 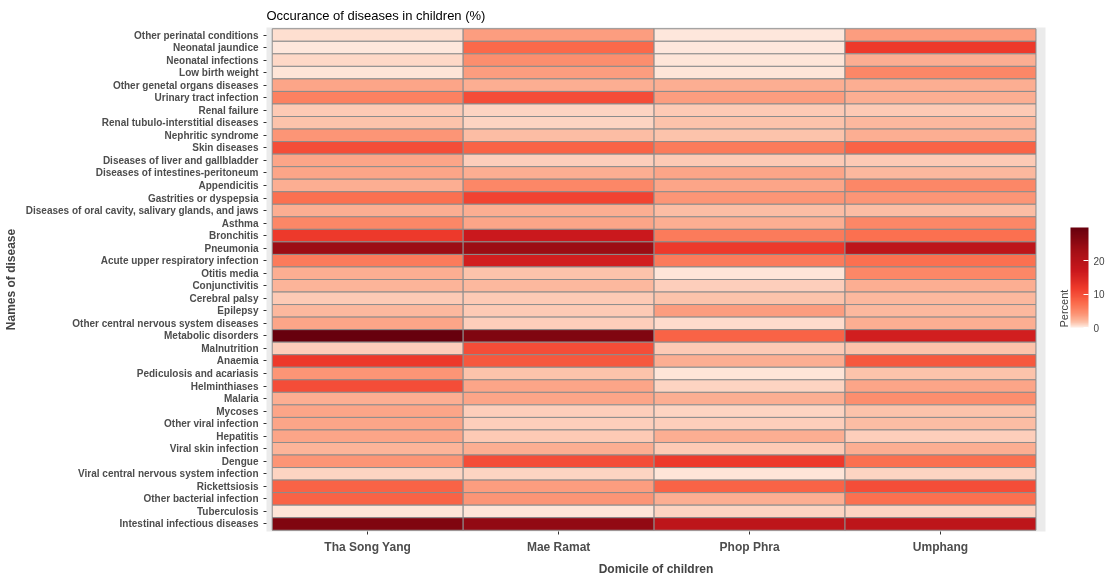 I want to click on y-tick-label: Diseases of oral cavity, salivary glands, and jaws, so click(x=142, y=211).